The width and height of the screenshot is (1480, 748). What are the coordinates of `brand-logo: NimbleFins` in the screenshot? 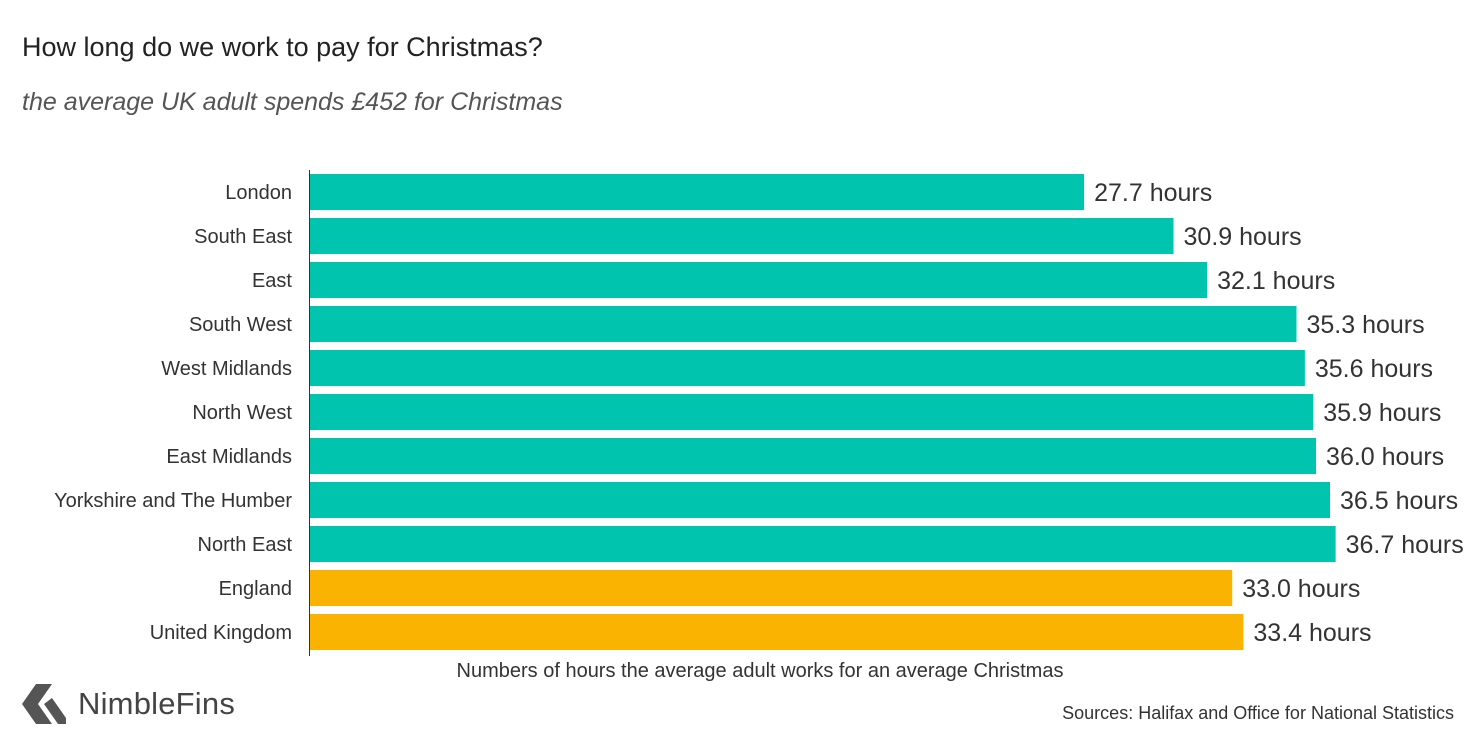 It's located at (128, 704).